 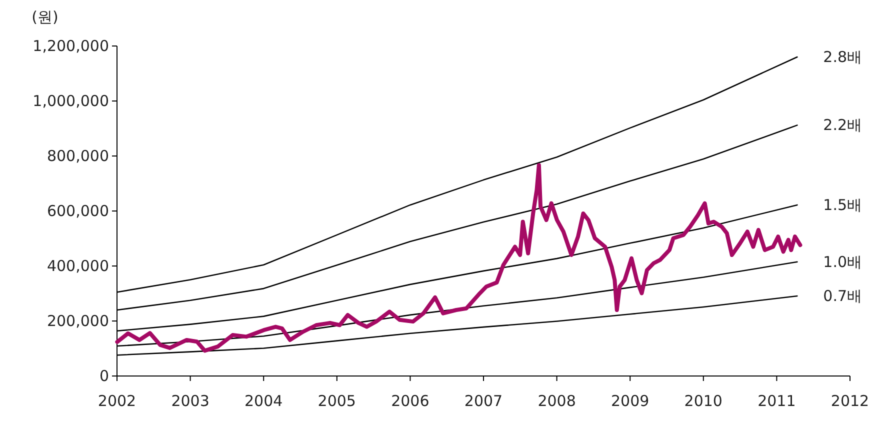 What do you see at coordinates (77, 156) in the screenshot?
I see `y-tick-label: 800,000` at bounding box center [77, 156].